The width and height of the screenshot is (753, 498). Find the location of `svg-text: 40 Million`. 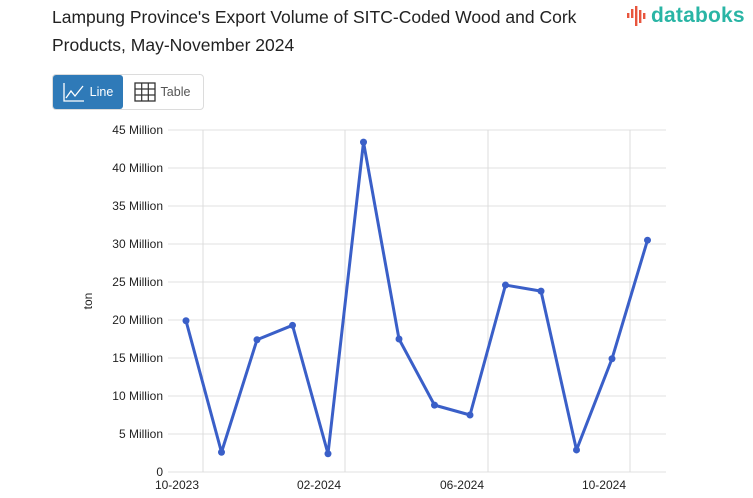

svg-text: 40 Million is located at coordinates (137, 168).